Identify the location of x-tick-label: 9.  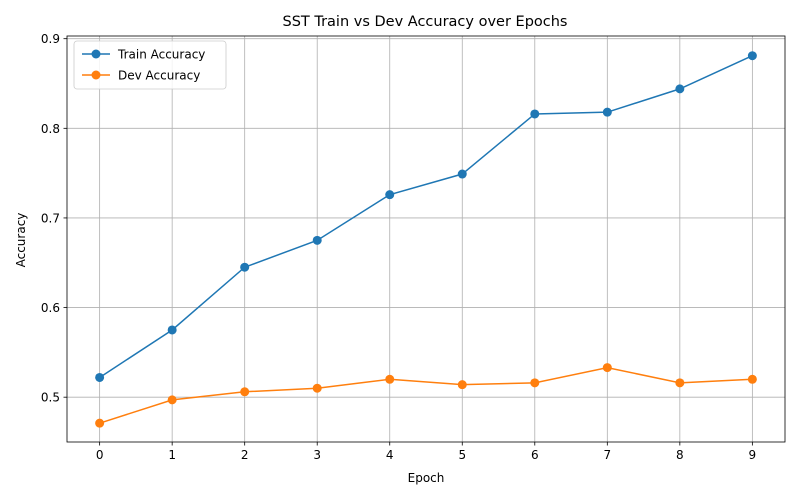
(753, 455).